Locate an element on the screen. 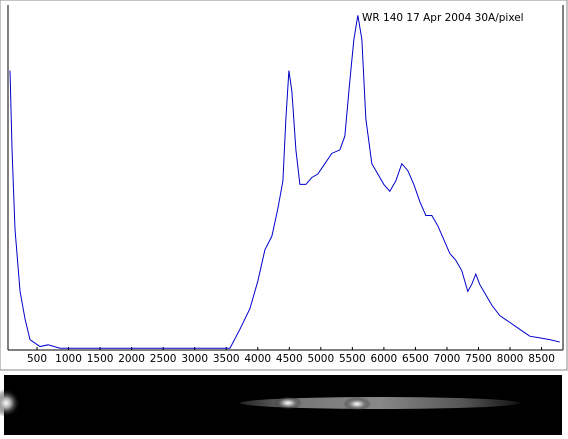 The height and width of the screenshot is (439, 568). x-tick-label: 500 is located at coordinates (37, 359).